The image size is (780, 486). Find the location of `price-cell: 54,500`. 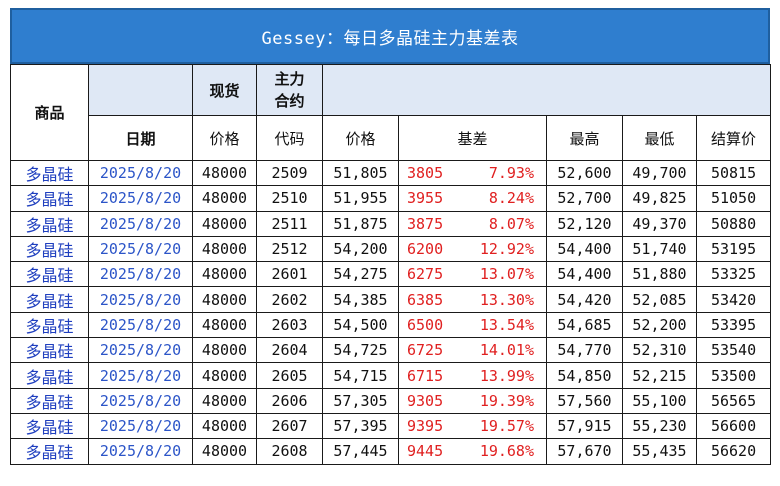

price-cell: 54,500 is located at coordinates (360, 325).